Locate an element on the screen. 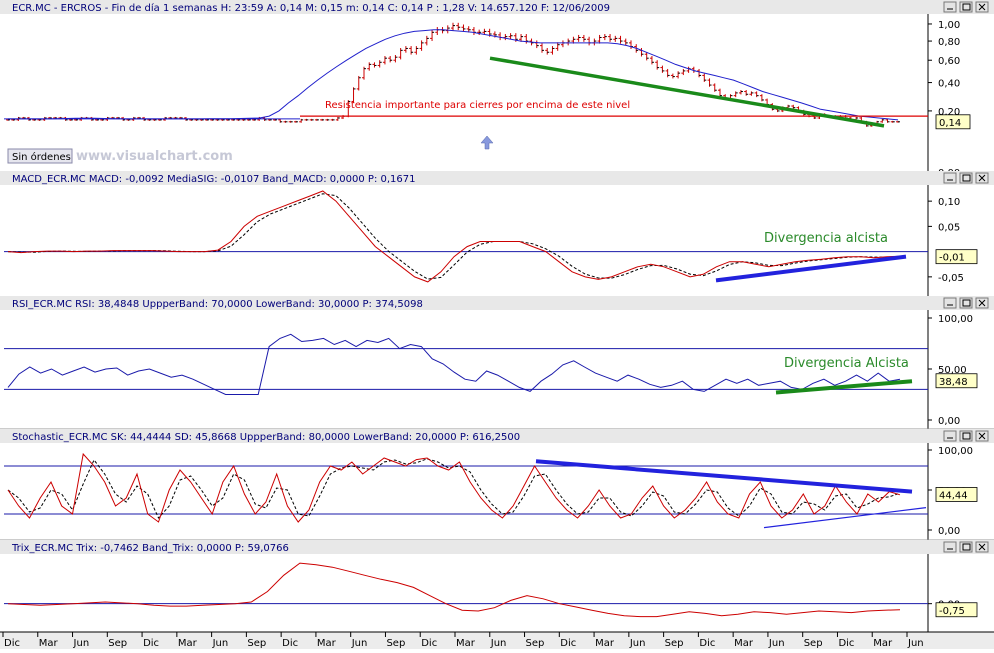 The height and width of the screenshot is (653, 994). y-tick-label: 1,00 is located at coordinates (949, 25).